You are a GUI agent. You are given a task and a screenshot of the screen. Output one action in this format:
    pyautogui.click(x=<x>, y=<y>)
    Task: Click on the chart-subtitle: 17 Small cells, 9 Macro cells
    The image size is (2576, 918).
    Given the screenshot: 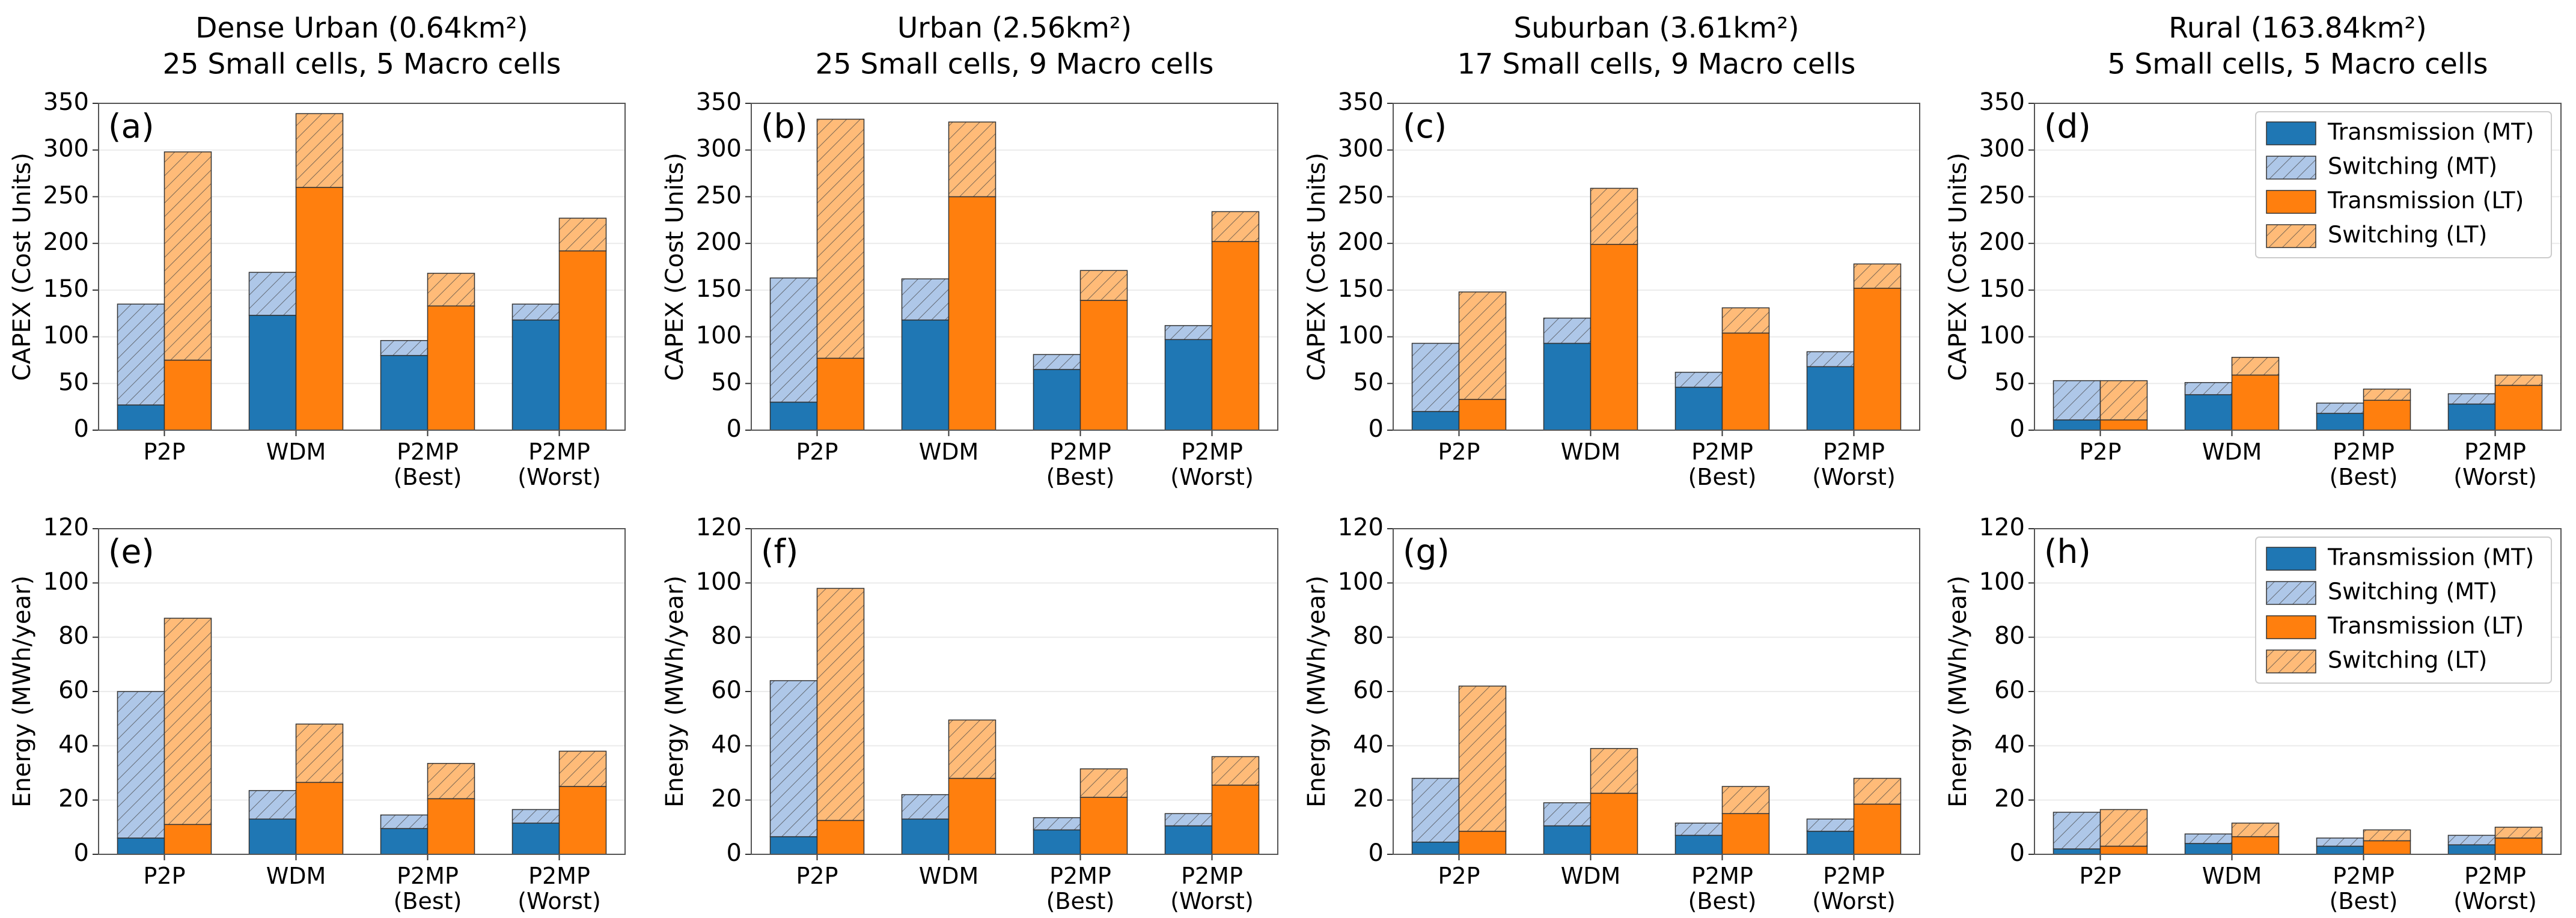 What is the action you would take?
    pyautogui.click(x=1656, y=64)
    